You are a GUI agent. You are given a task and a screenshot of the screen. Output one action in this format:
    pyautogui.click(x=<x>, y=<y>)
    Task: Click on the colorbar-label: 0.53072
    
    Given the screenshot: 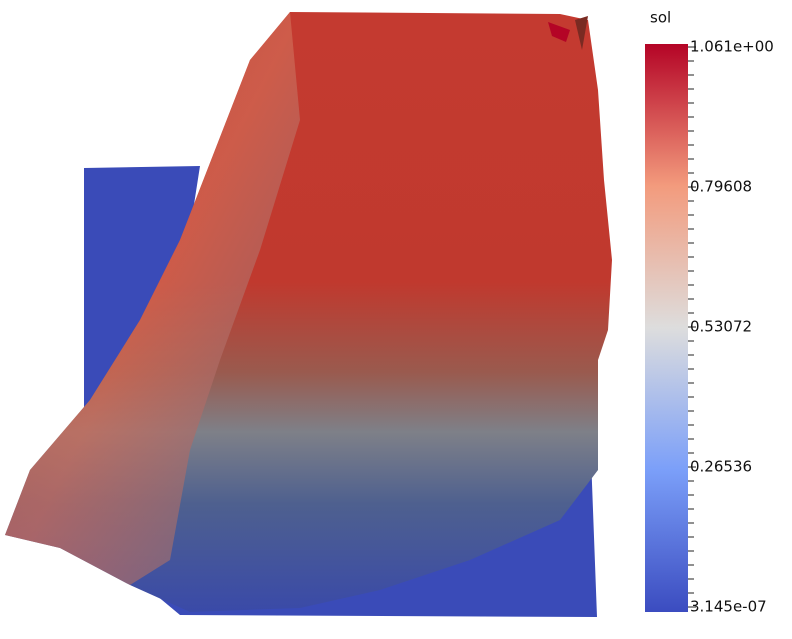 What is the action you would take?
    pyautogui.click(x=721, y=327)
    